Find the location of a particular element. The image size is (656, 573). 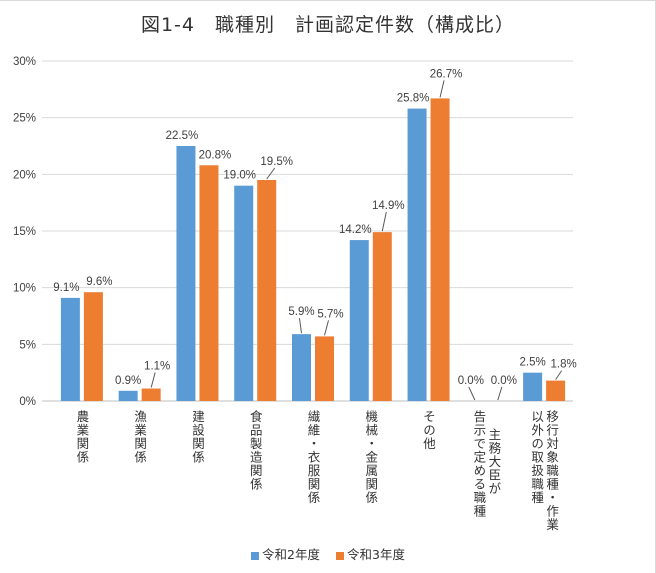

x-tick-label-line: その他 is located at coordinates (429, 430).